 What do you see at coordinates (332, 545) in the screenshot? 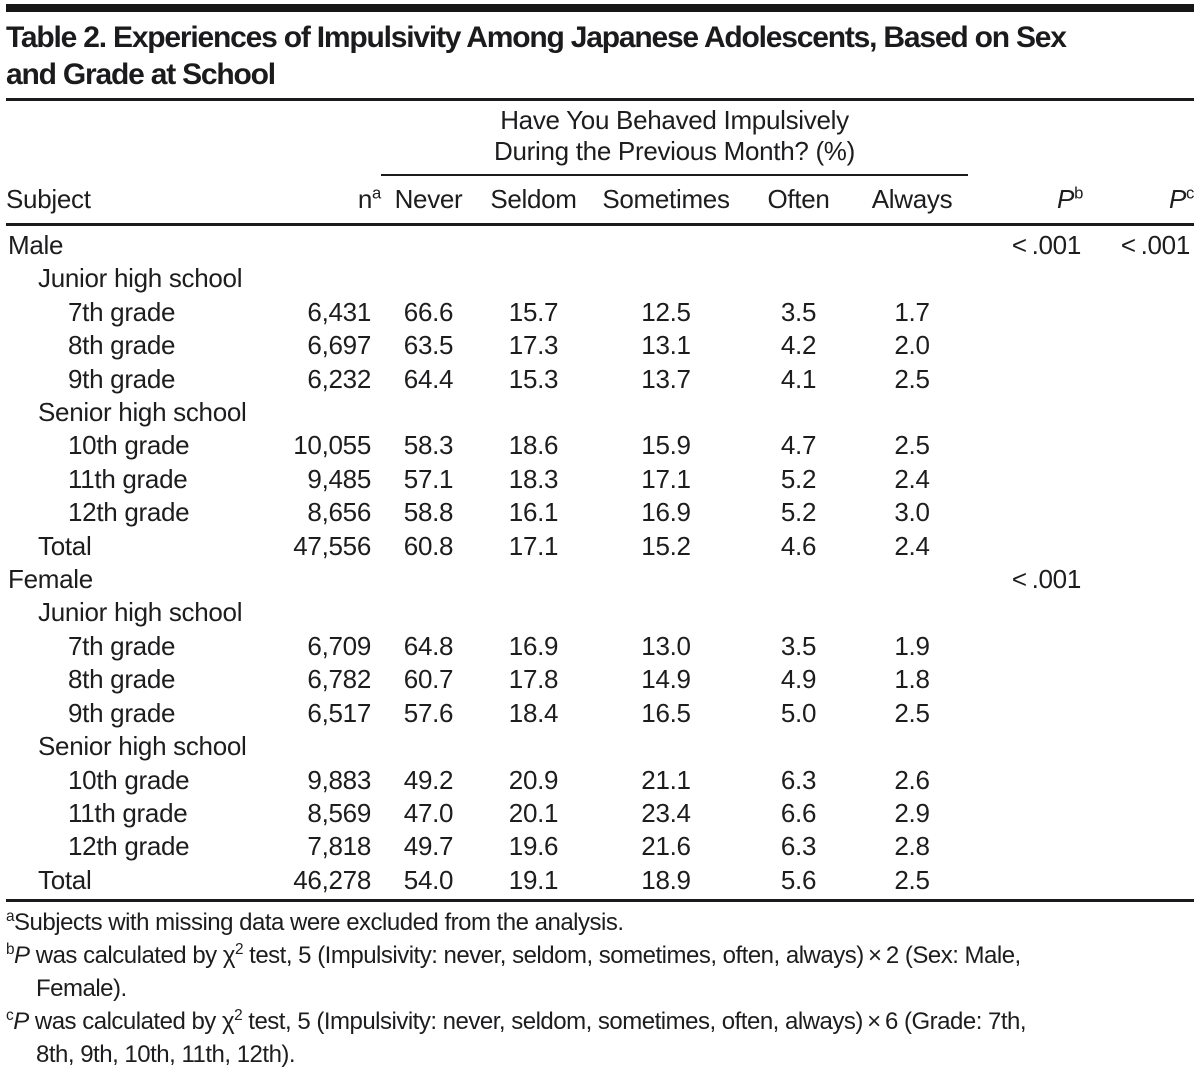
I see `n-cell: 47,556` at bounding box center [332, 545].